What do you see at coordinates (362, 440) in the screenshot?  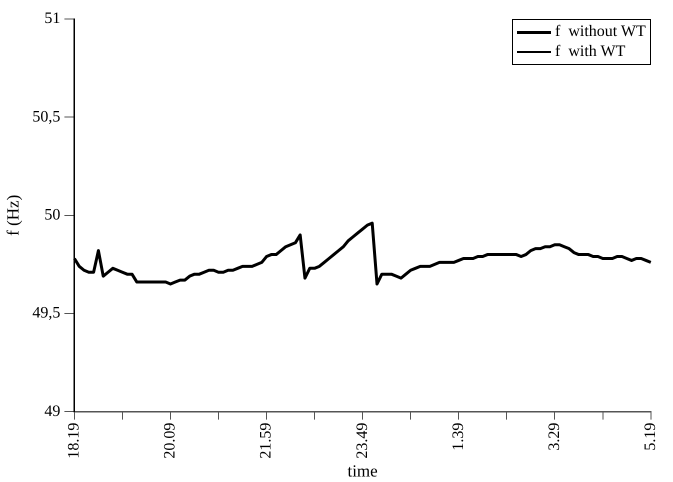 I see `x-tick-label: 23.49` at bounding box center [362, 440].